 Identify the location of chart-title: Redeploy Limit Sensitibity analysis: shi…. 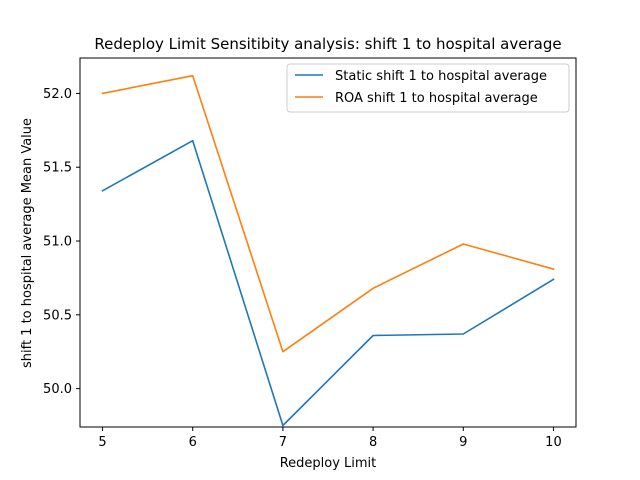
(327, 44).